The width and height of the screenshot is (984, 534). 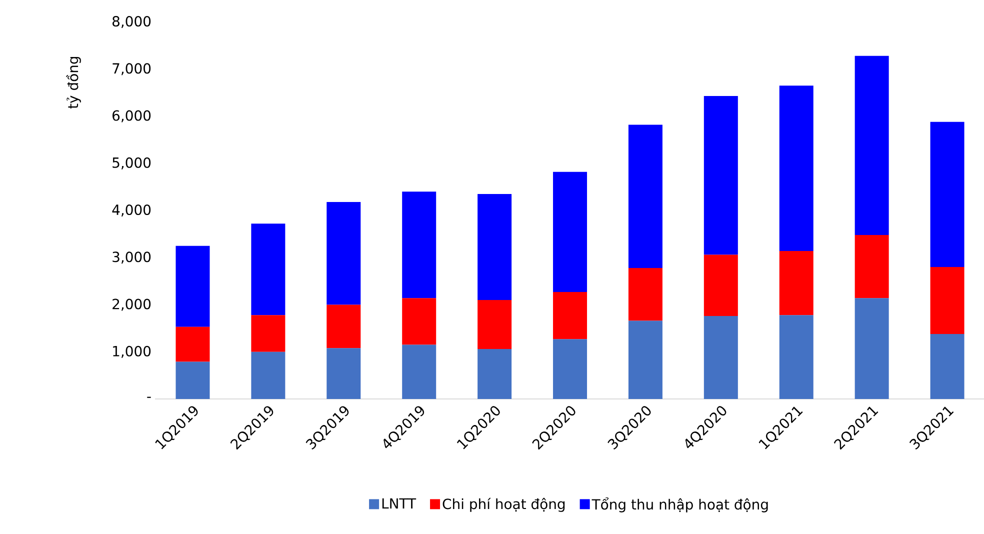 I want to click on y-tick-label: 7,000, so click(x=131, y=69).